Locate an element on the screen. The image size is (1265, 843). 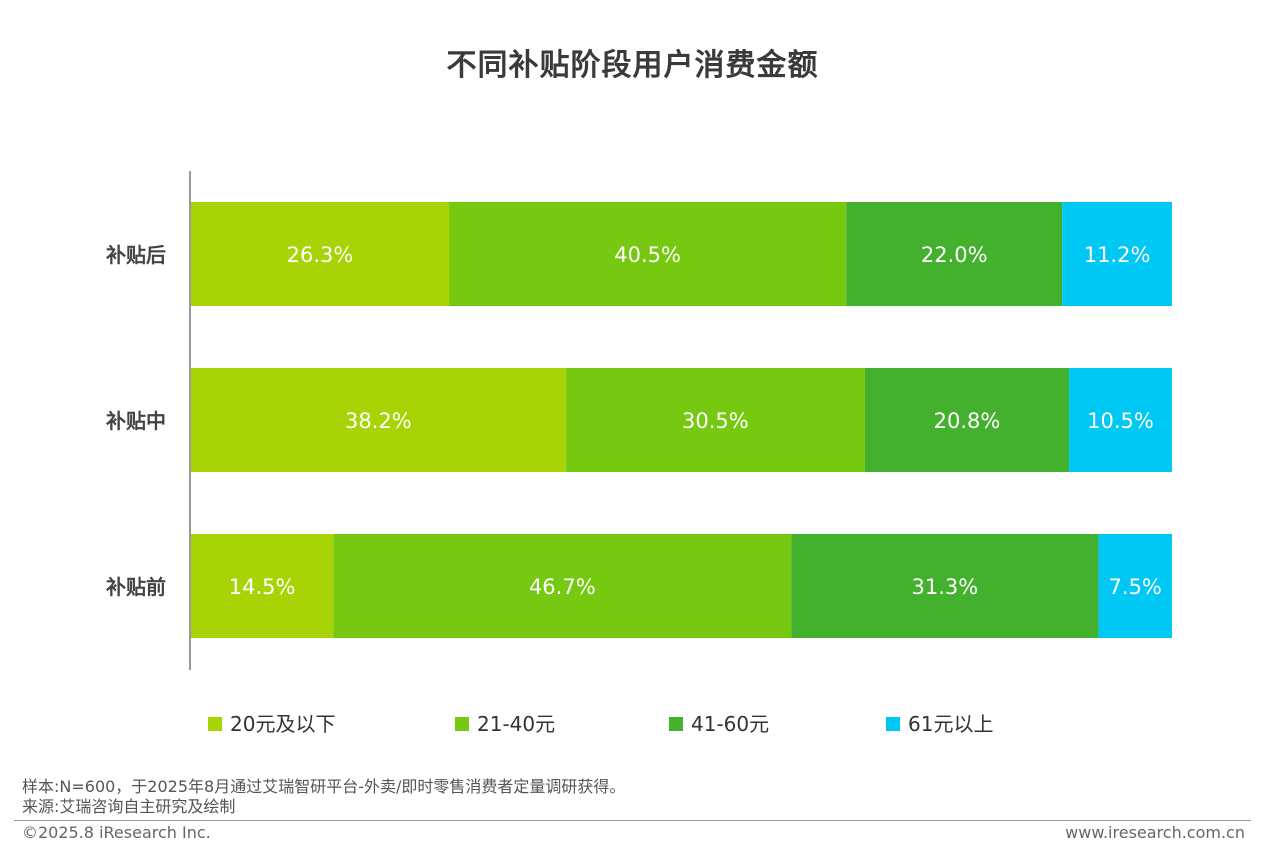
data-label: 26.3% is located at coordinates (320, 255).